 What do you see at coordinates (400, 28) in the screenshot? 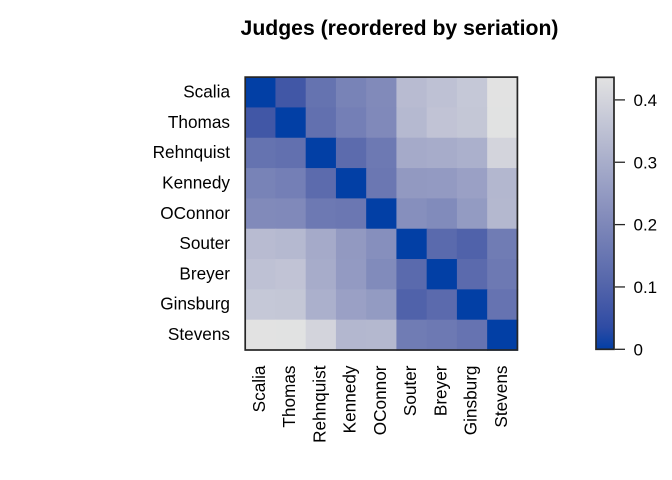
I see `svg-text:Judges (reordered by seriation: Judges (reordered by seriation)` at bounding box center [400, 28].